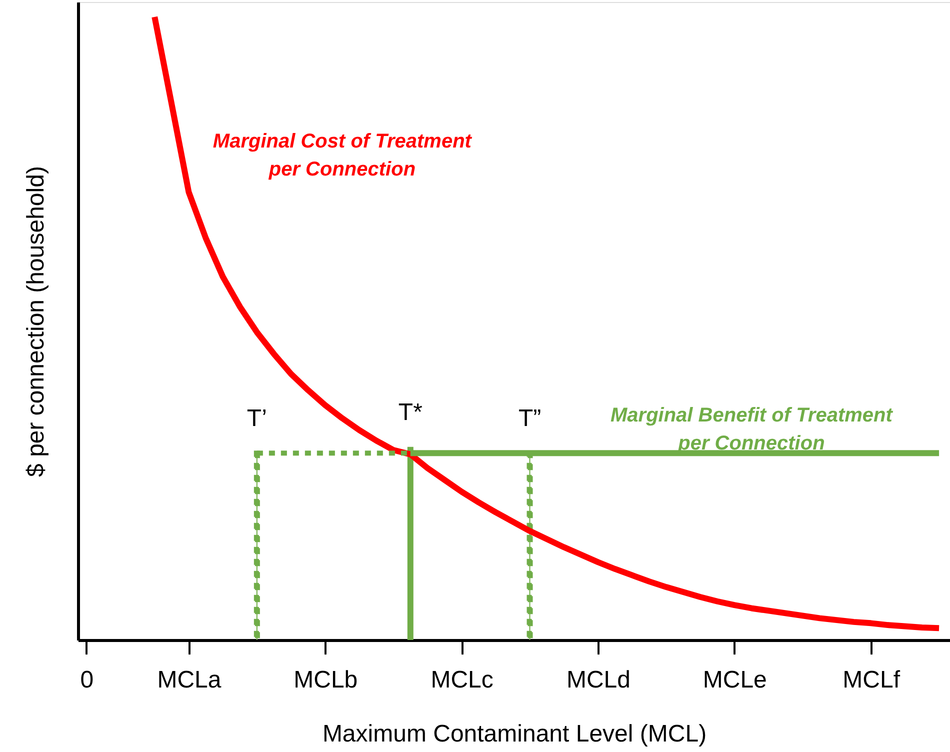  What do you see at coordinates (326, 680) in the screenshot?
I see `x-tick-label: MCLb` at bounding box center [326, 680].